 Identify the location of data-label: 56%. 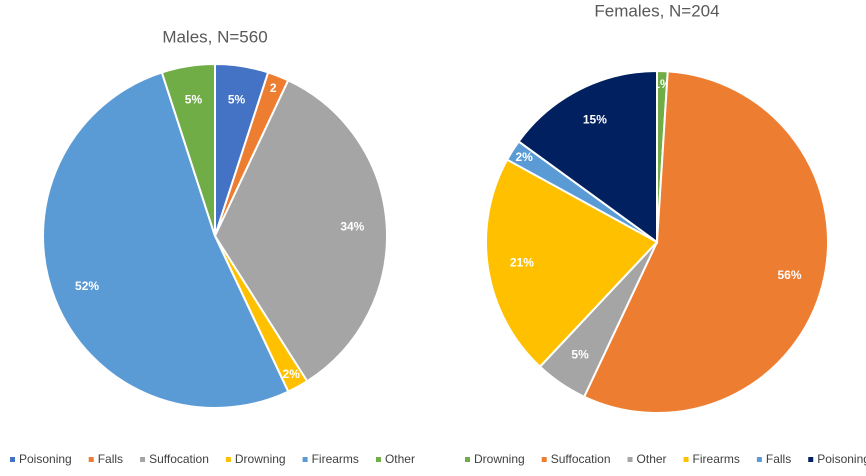
(789, 275).